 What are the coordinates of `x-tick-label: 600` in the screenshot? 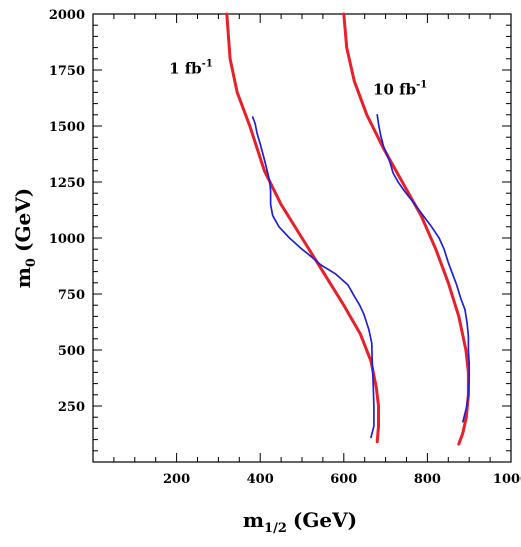 It's located at (343, 479).